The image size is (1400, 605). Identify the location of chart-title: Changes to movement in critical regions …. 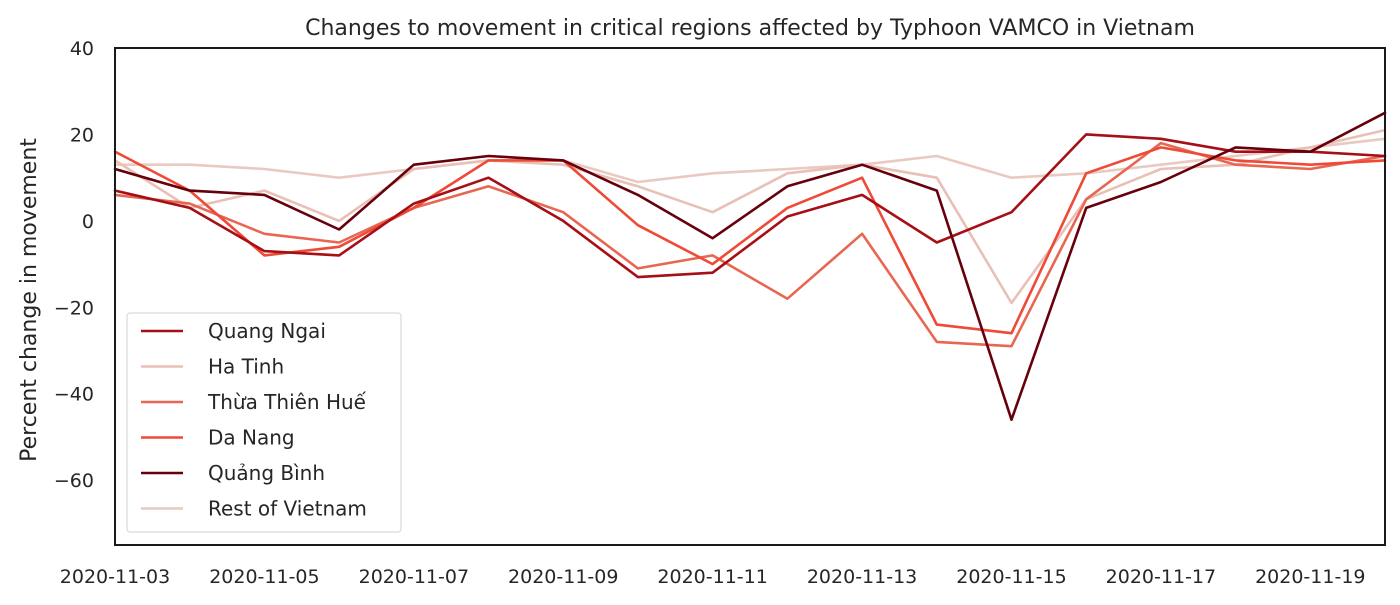
(750, 28).